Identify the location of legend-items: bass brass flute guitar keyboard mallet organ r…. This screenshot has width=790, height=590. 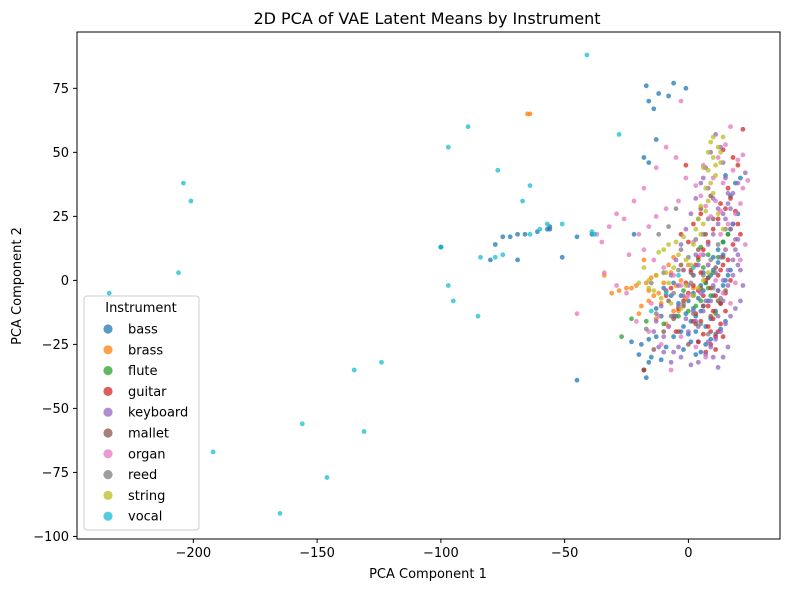
(145, 424).